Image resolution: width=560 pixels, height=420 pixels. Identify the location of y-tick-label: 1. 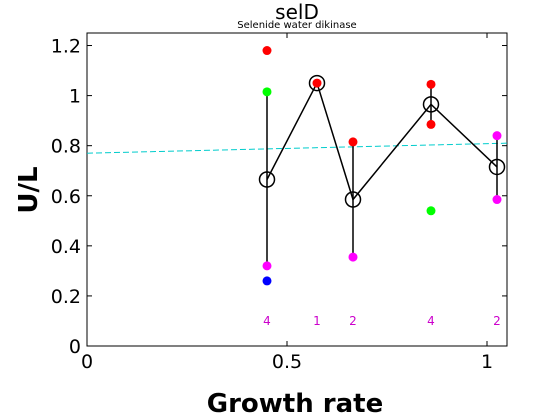
(75, 97).